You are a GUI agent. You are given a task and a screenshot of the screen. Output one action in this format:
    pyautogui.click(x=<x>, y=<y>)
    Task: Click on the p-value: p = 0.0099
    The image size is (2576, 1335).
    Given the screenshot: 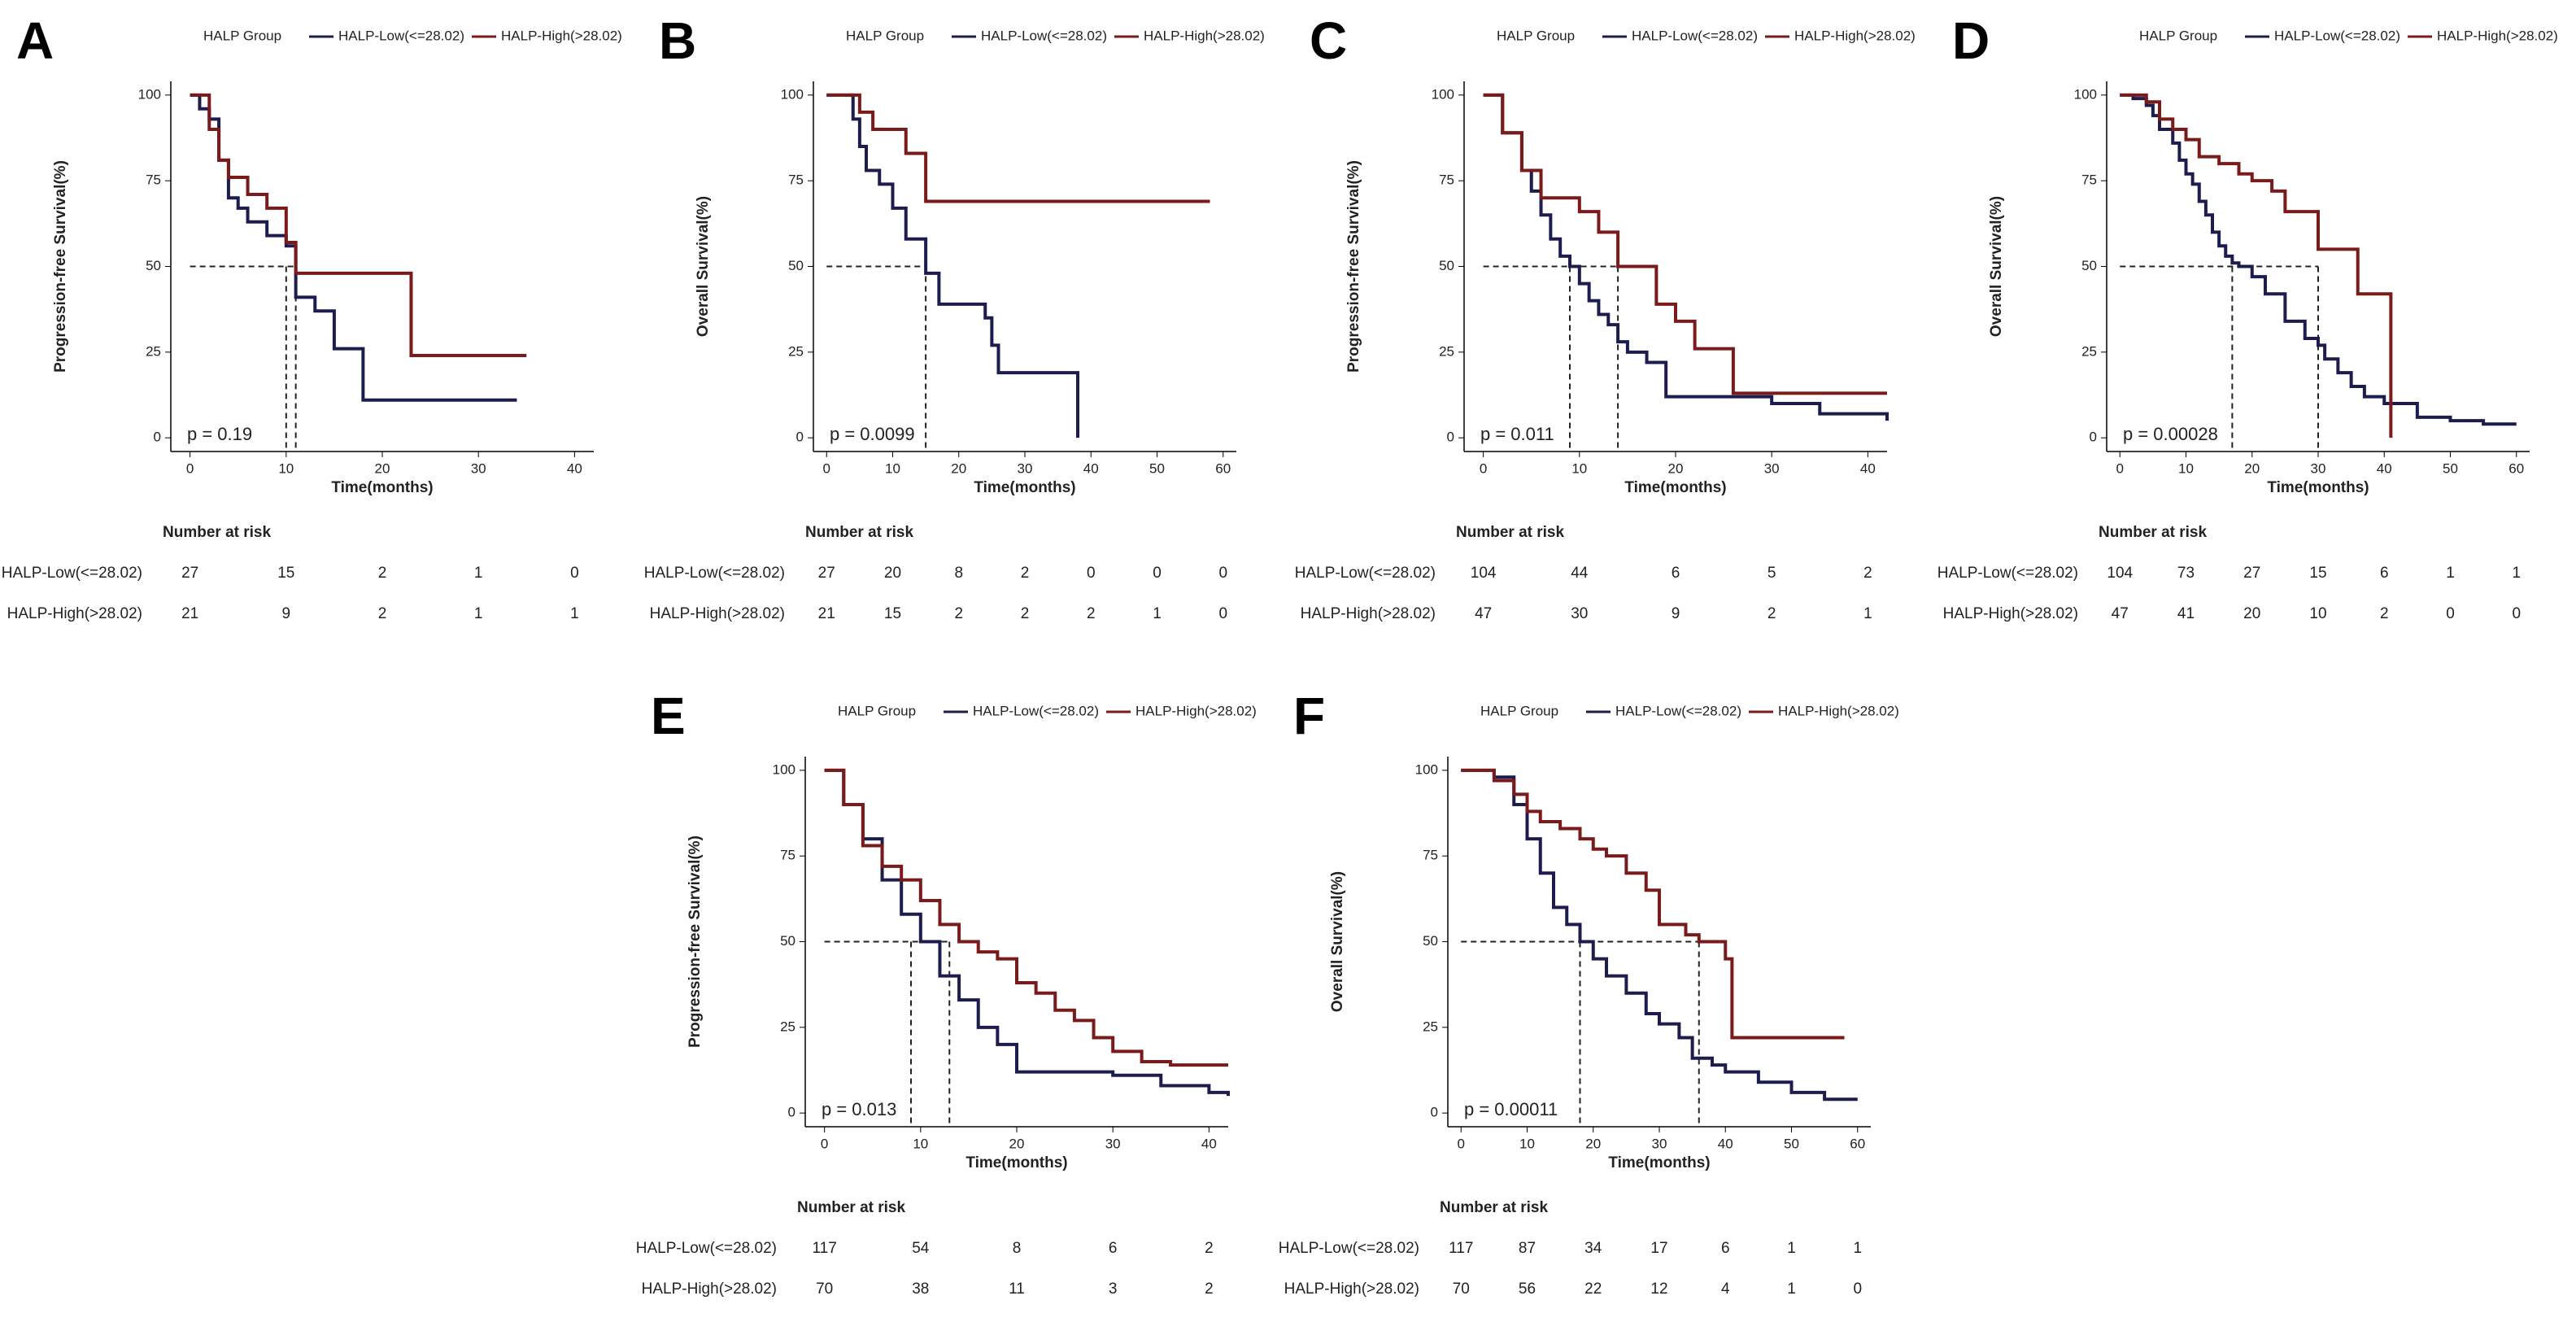 What is the action you would take?
    pyautogui.click(x=872, y=434)
    